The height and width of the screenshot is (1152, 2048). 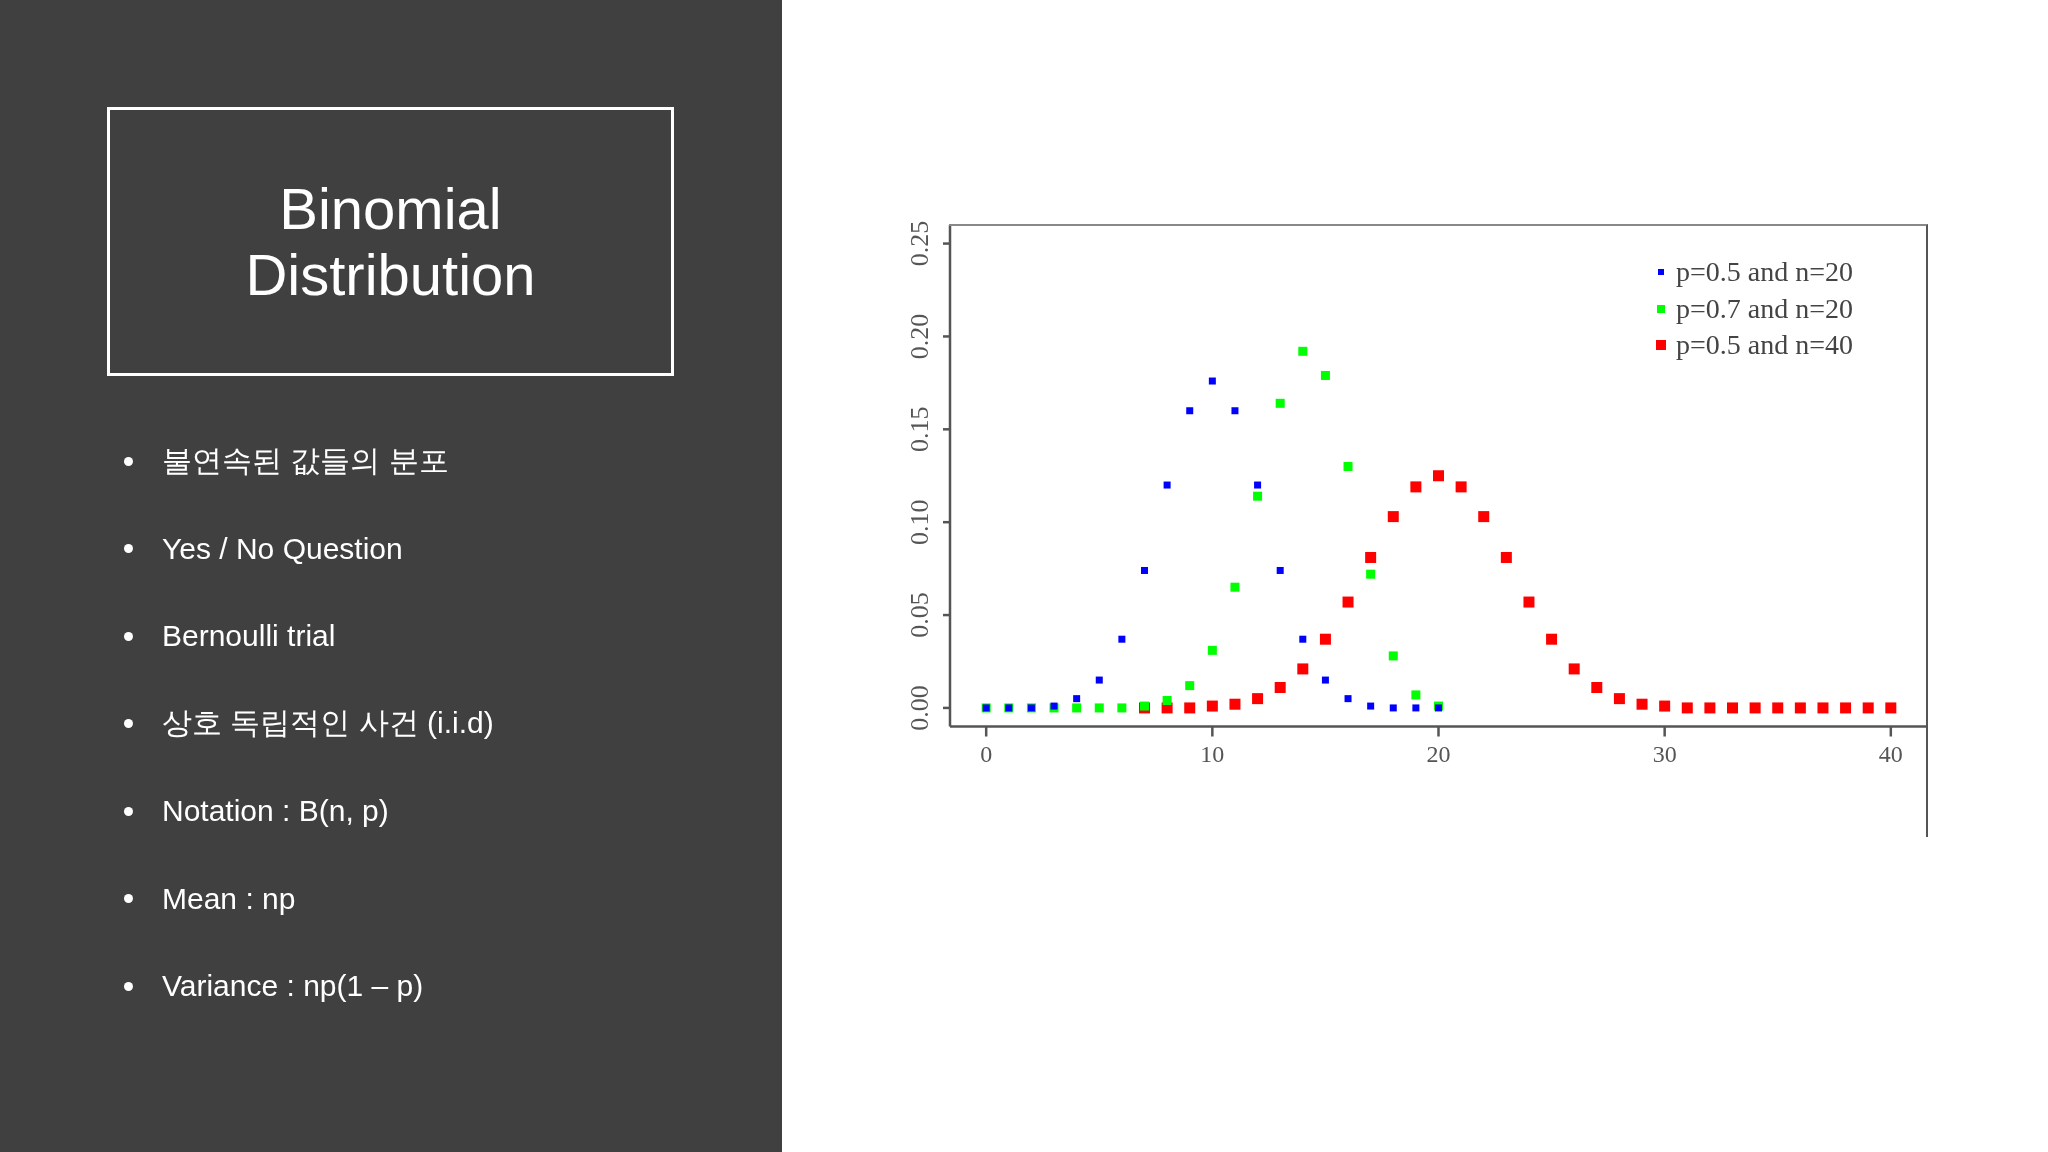 I want to click on y-tick-label: 0.25, so click(x=919, y=243).